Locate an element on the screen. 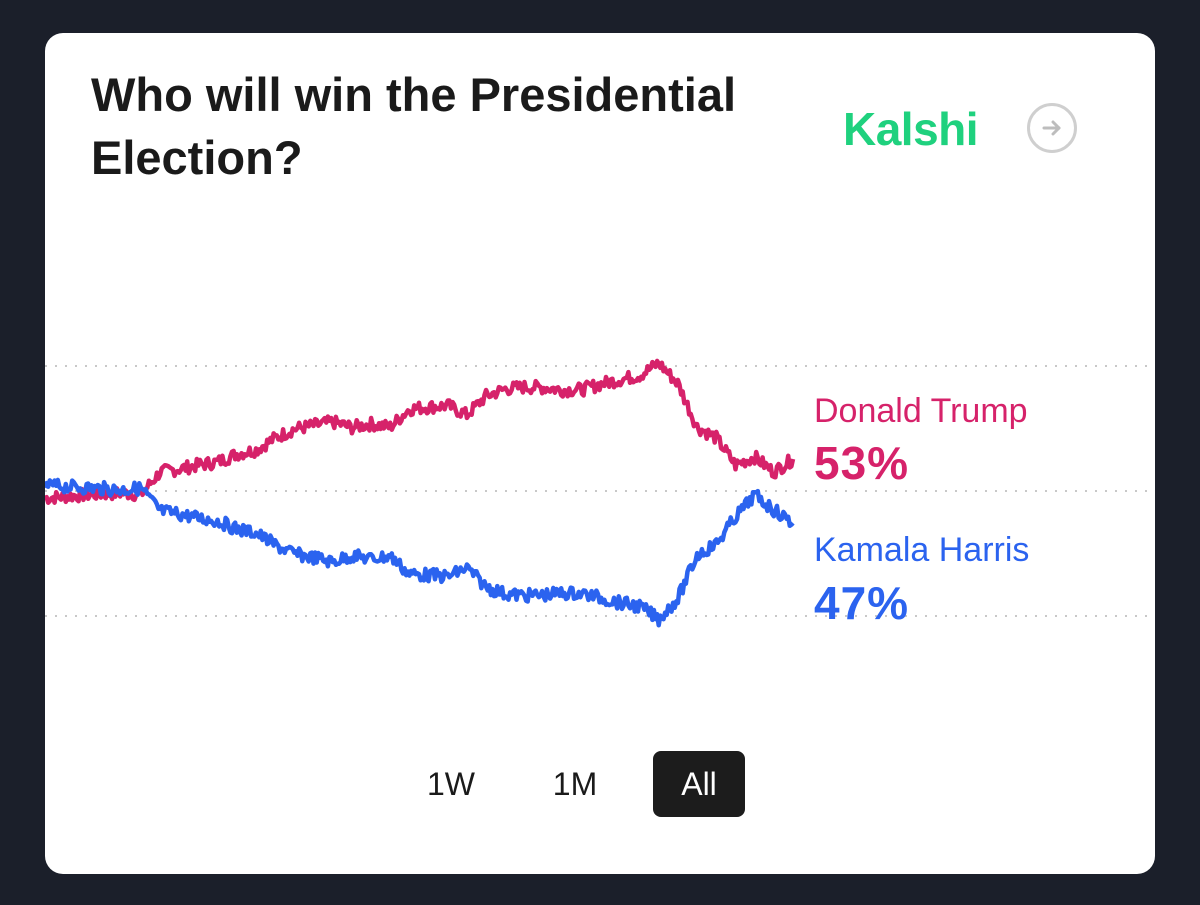 The height and width of the screenshot is (905, 1200). arrow-right-circle-icon is located at coordinates (1052, 128).